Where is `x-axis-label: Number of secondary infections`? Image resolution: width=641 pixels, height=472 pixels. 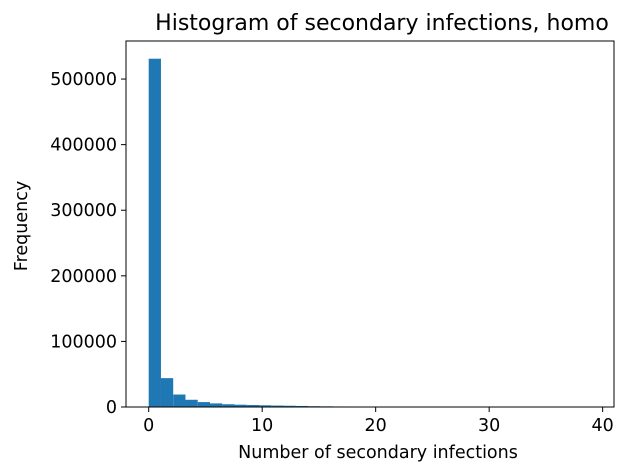
x-axis-label: Number of secondary infections is located at coordinates (378, 453).